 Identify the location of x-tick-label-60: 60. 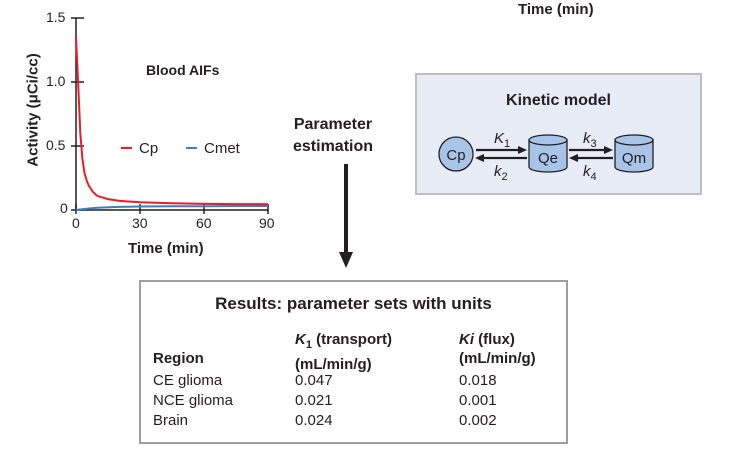
(204, 223).